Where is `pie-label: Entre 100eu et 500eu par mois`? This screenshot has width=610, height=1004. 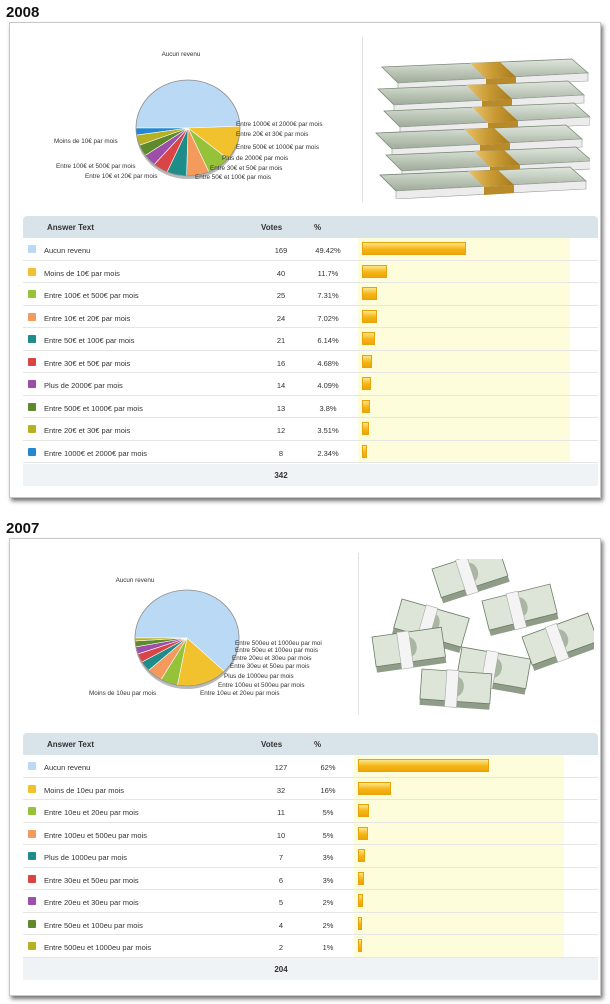
pie-label: Entre 100eu et 500eu par mois is located at coordinates (261, 685).